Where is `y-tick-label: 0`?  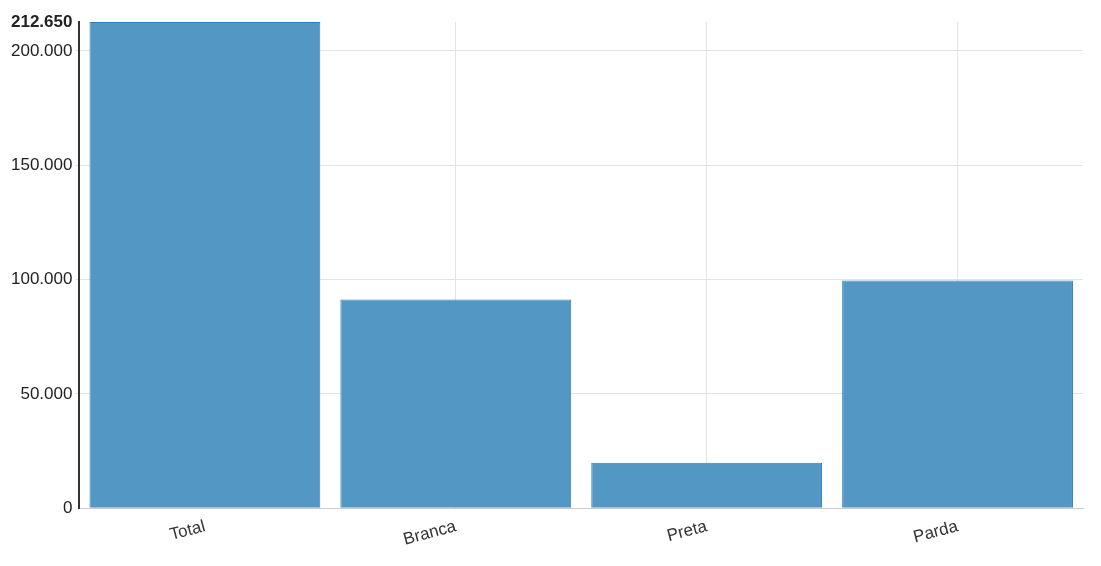
y-tick-label: 0 is located at coordinates (67, 508).